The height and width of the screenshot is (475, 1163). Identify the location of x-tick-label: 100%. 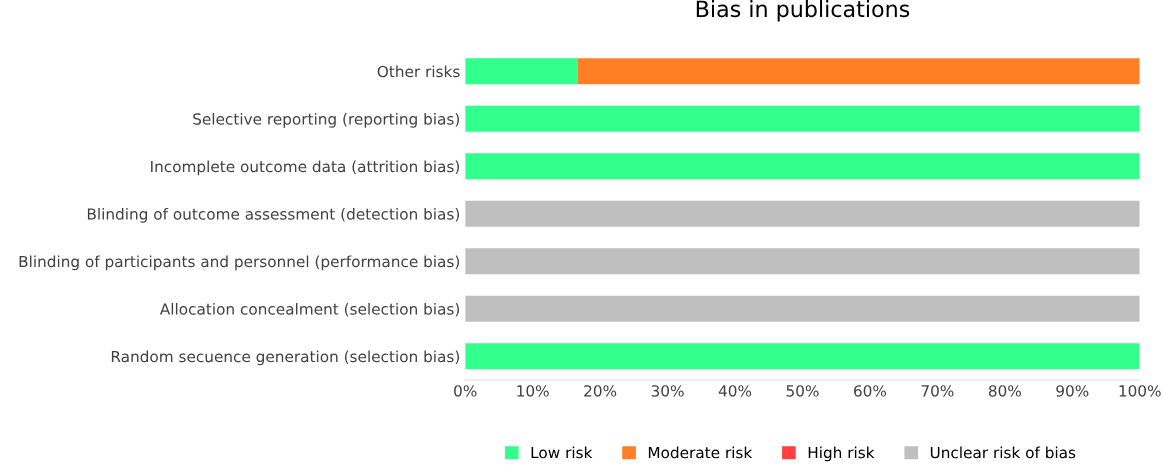
(1140, 391).